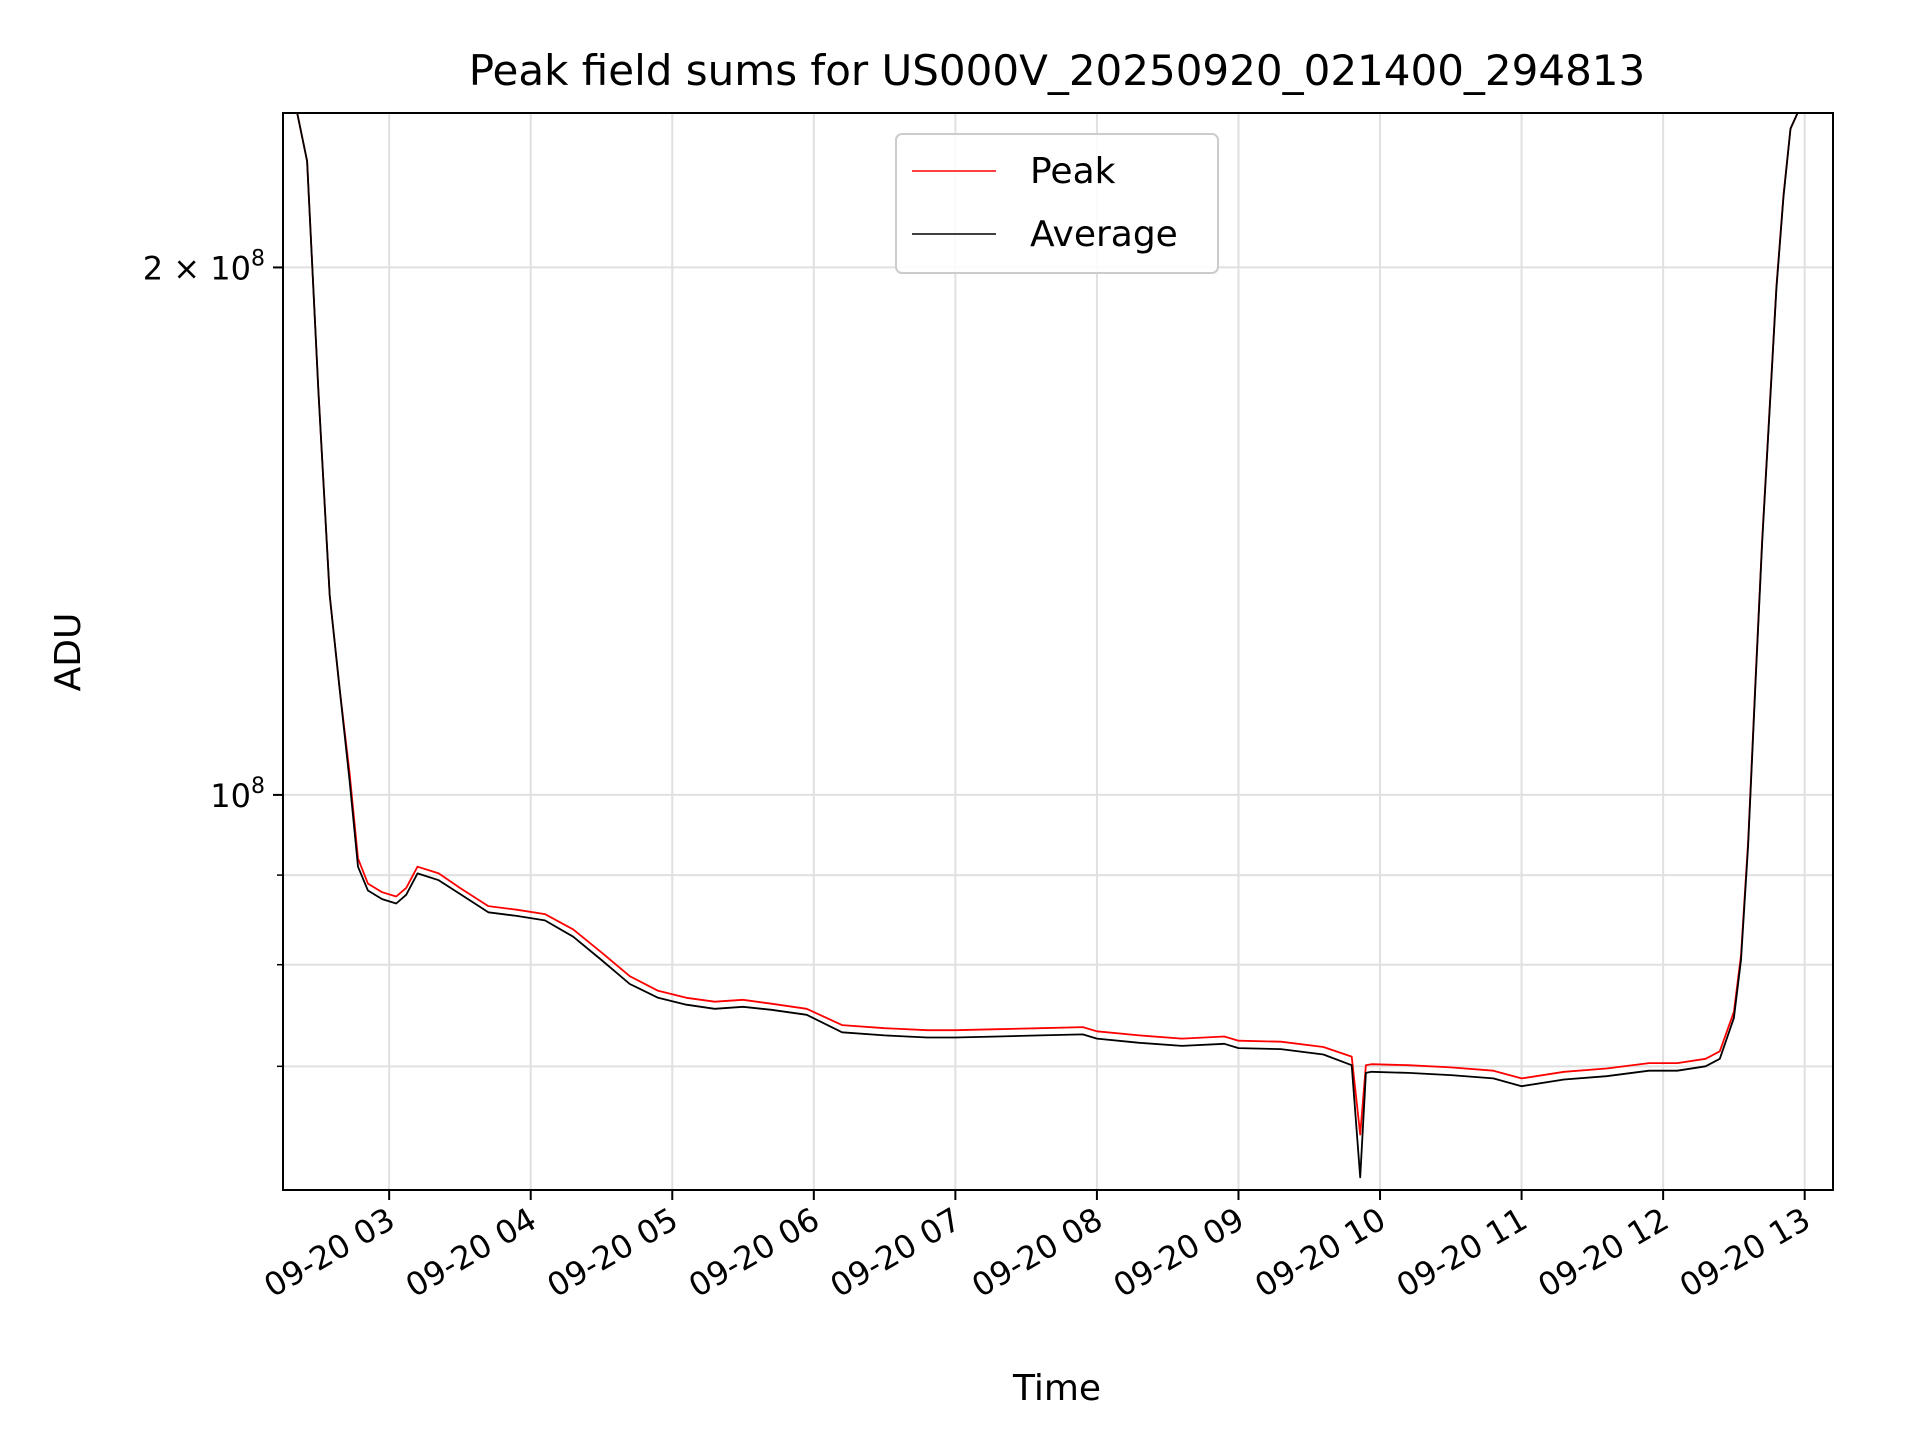  Describe the element at coordinates (1073, 171) in the screenshot. I see `legend-peak-label: Peak` at that location.